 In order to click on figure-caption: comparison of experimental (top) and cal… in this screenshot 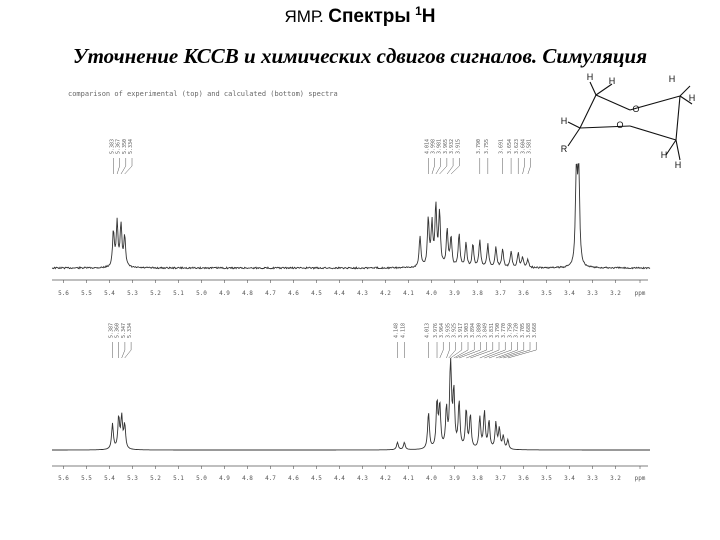, I will do `click(203, 94)`.